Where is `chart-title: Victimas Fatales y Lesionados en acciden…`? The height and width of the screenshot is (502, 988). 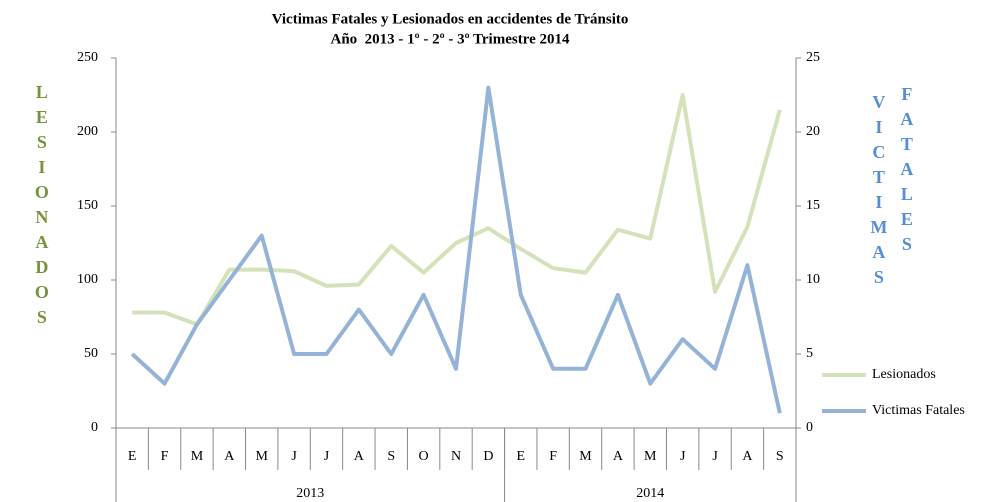 chart-title: Victimas Fatales y Lesionados en acciden… is located at coordinates (450, 19).